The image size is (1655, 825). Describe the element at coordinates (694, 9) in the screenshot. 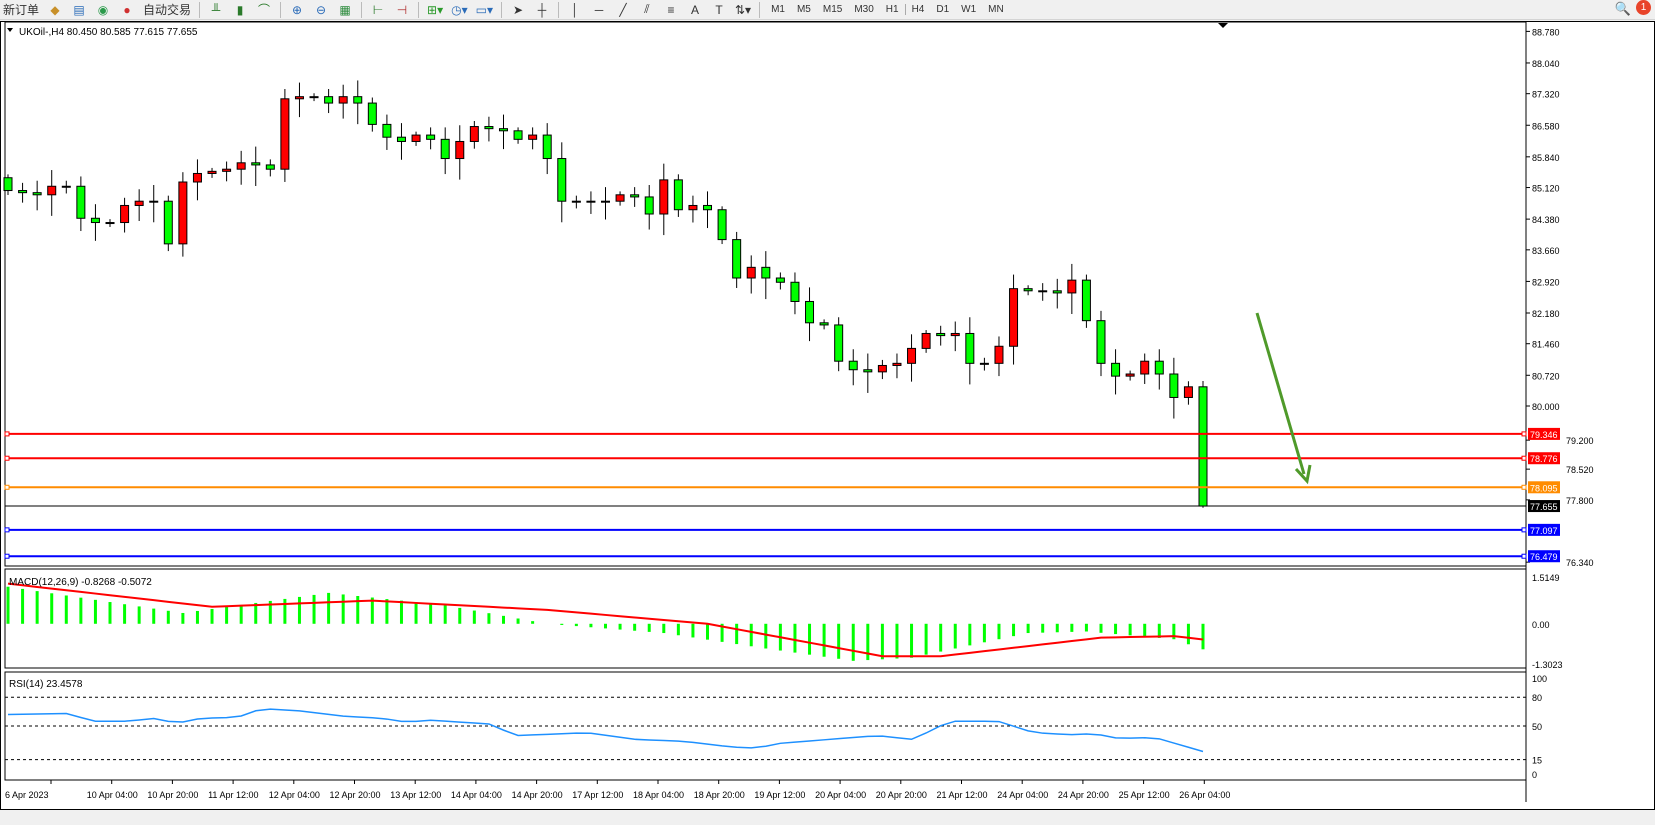

I see `text-icon: A` at that location.